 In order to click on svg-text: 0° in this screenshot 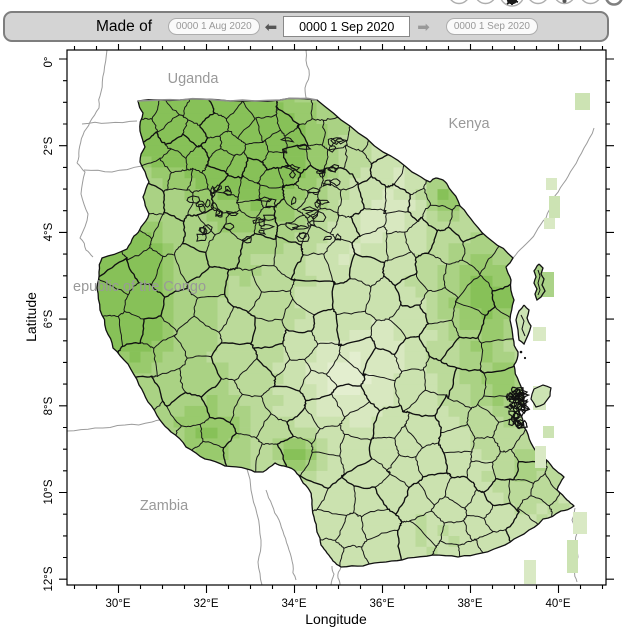, I will do `click(49, 62)`.